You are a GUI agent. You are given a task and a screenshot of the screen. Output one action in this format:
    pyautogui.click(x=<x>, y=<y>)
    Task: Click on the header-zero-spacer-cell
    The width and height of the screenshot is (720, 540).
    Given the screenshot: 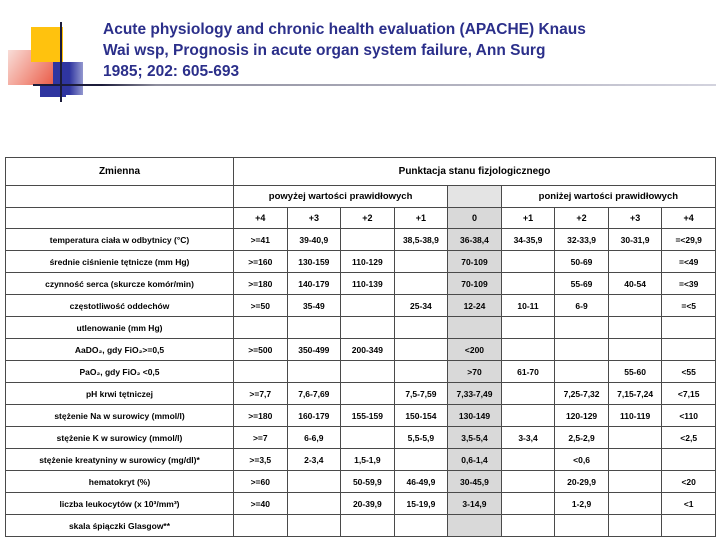 What is the action you would take?
    pyautogui.click(x=474, y=196)
    